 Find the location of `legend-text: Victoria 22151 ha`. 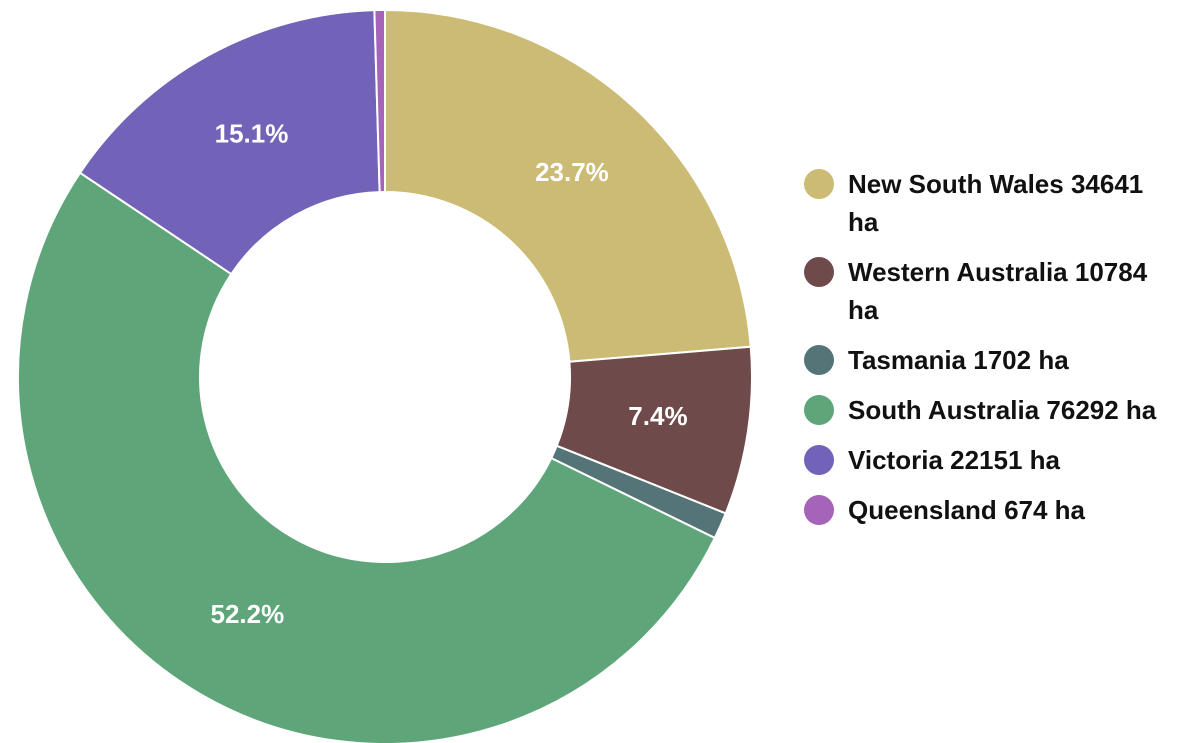

legend-text: Victoria 22151 ha is located at coordinates (1008, 460).